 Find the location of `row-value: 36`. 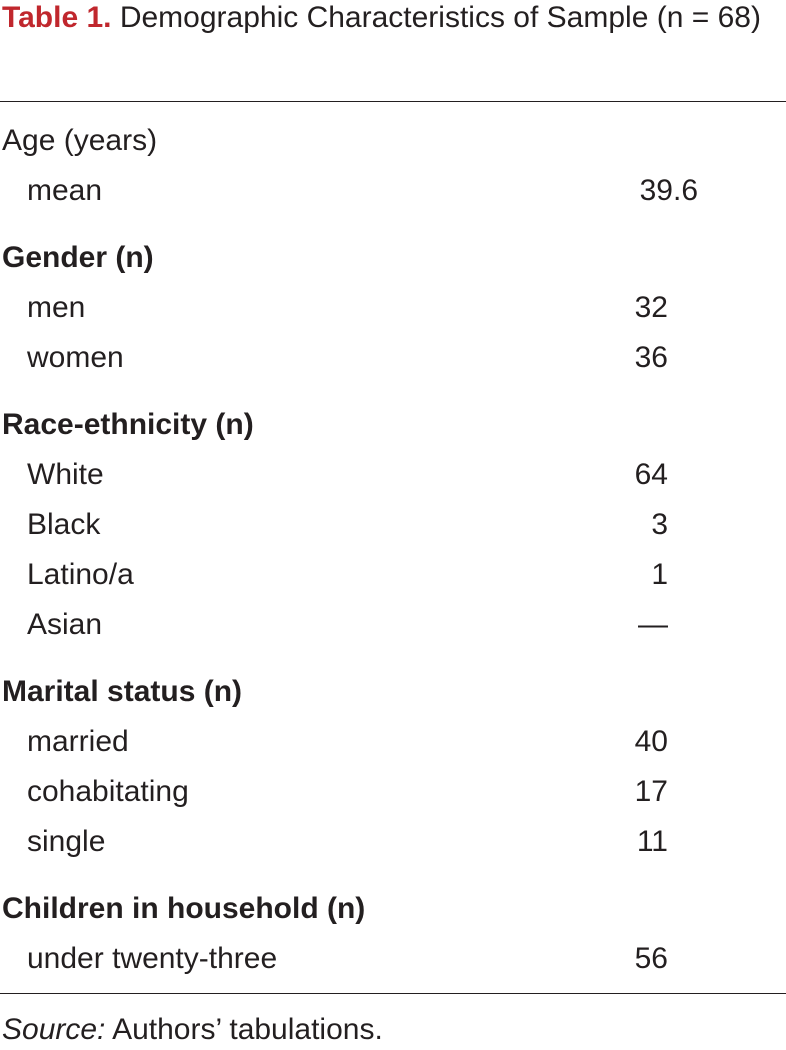

row-value: 36 is located at coordinates (651, 357).